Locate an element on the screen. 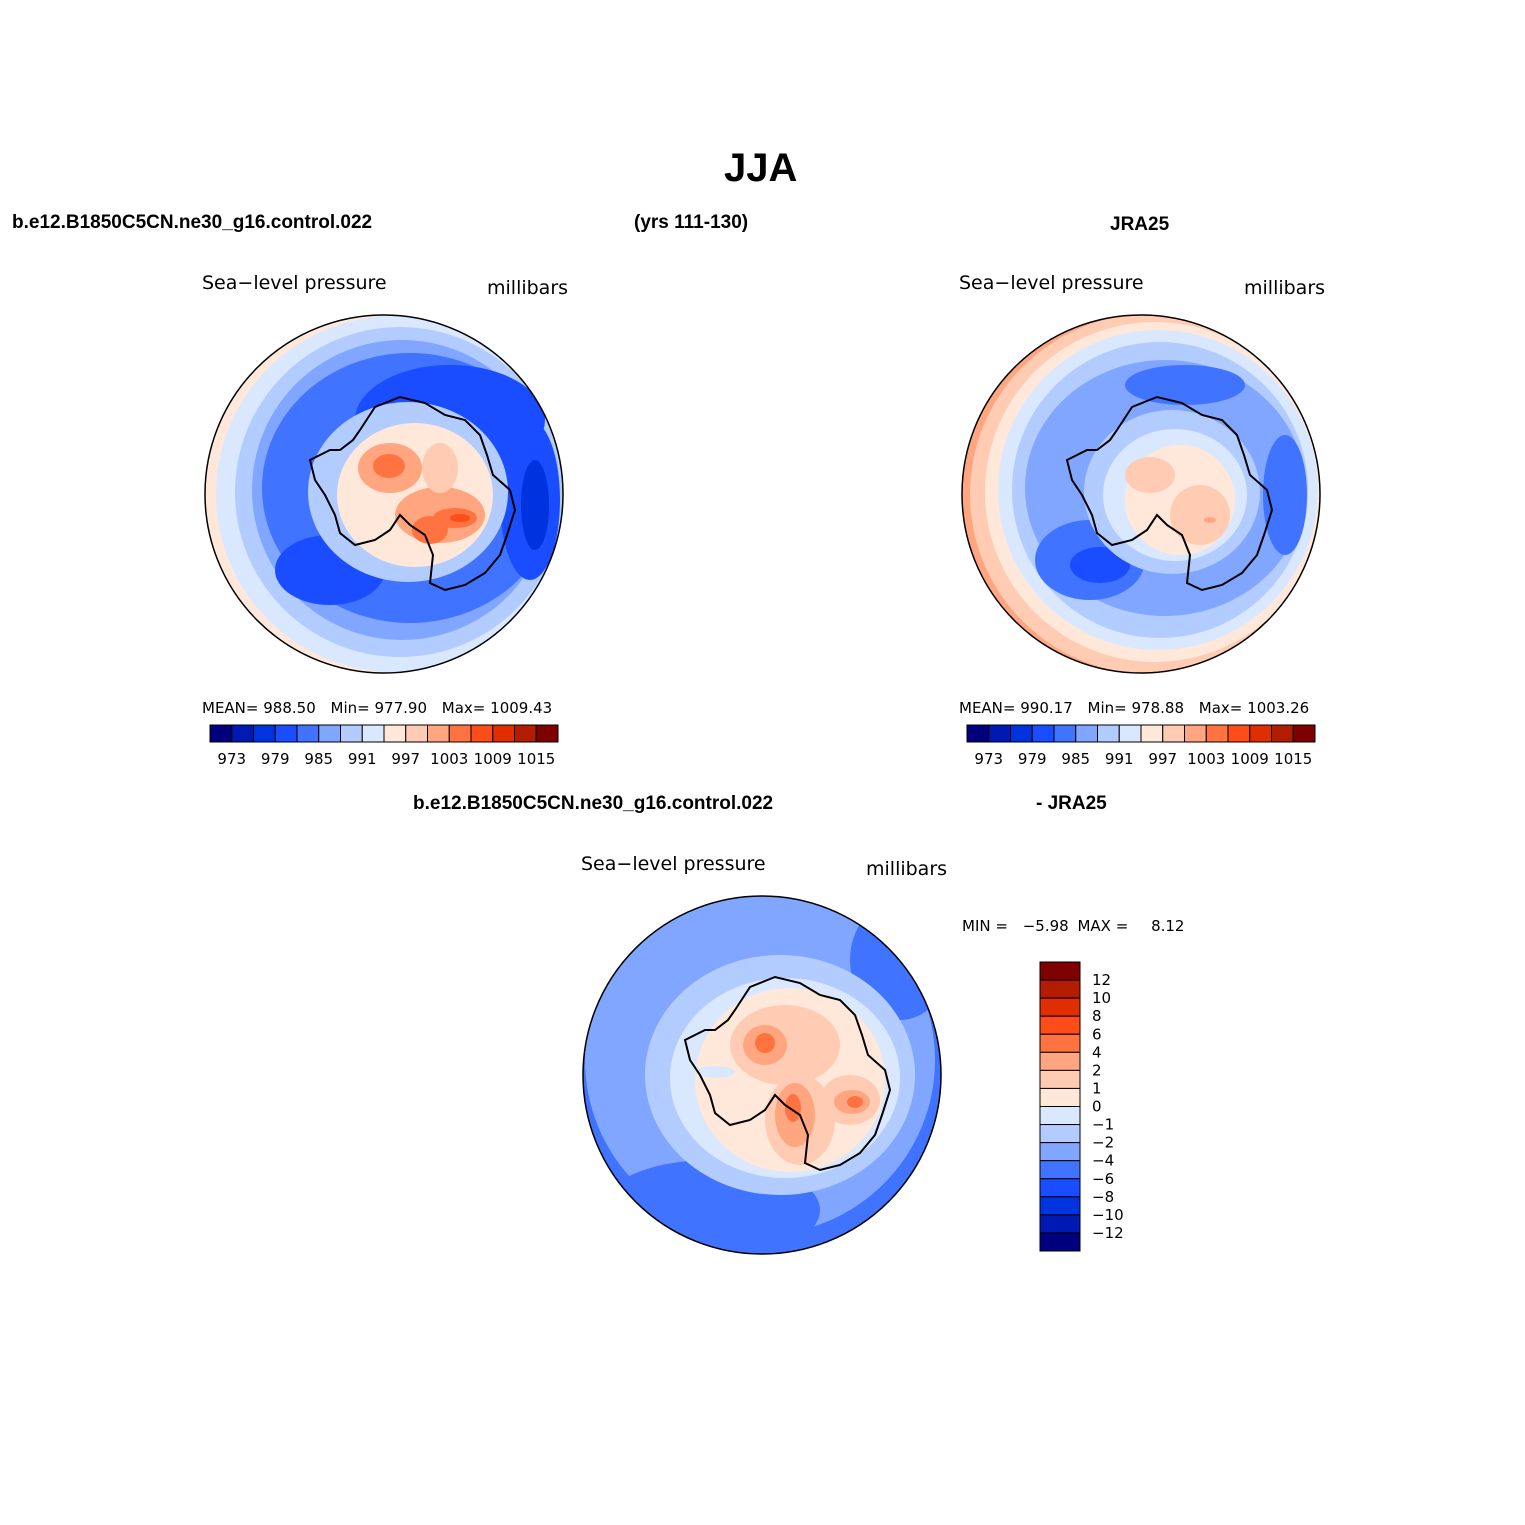 The width and height of the screenshot is (1525, 1525). diff-colorbar-tick-label: −2 is located at coordinates (1103, 1143).